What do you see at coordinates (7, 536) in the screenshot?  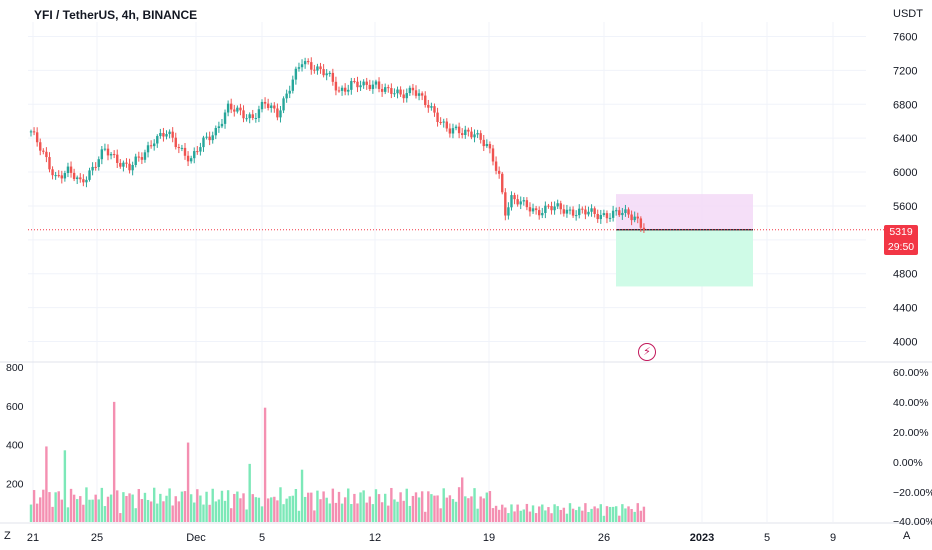 I see `timezone-button: Z` at bounding box center [7, 536].